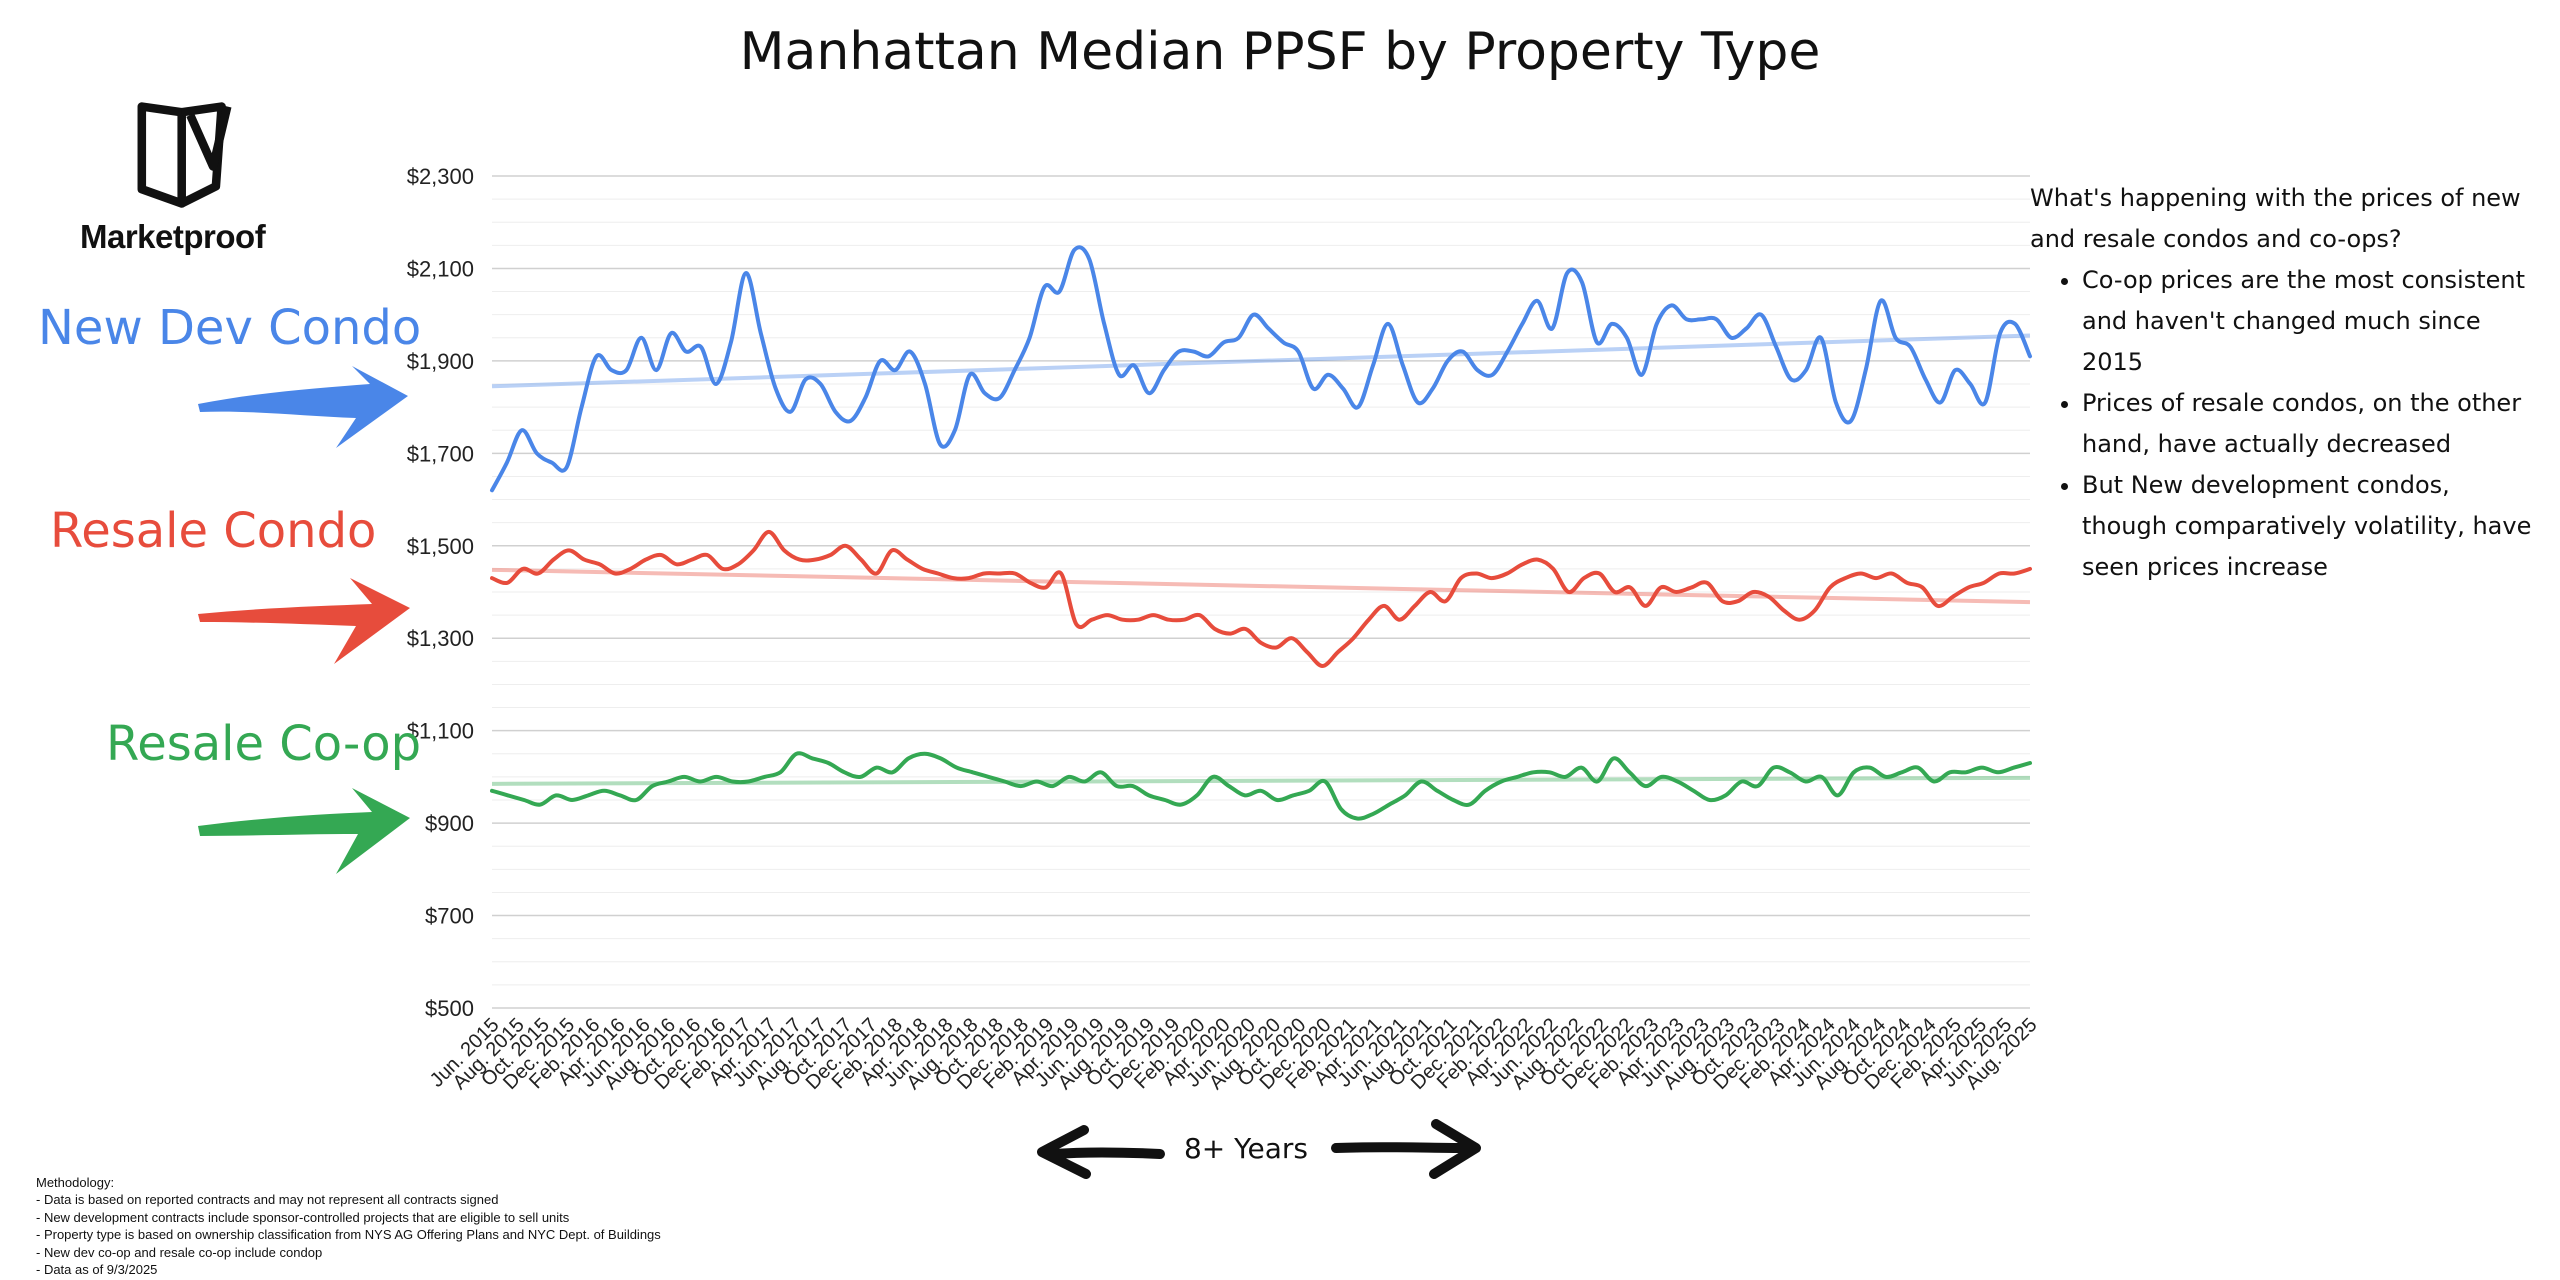 This screenshot has width=2560, height=1280. Describe the element at coordinates (304, 621) in the screenshot. I see `arrow-resale-condo-icon` at that location.